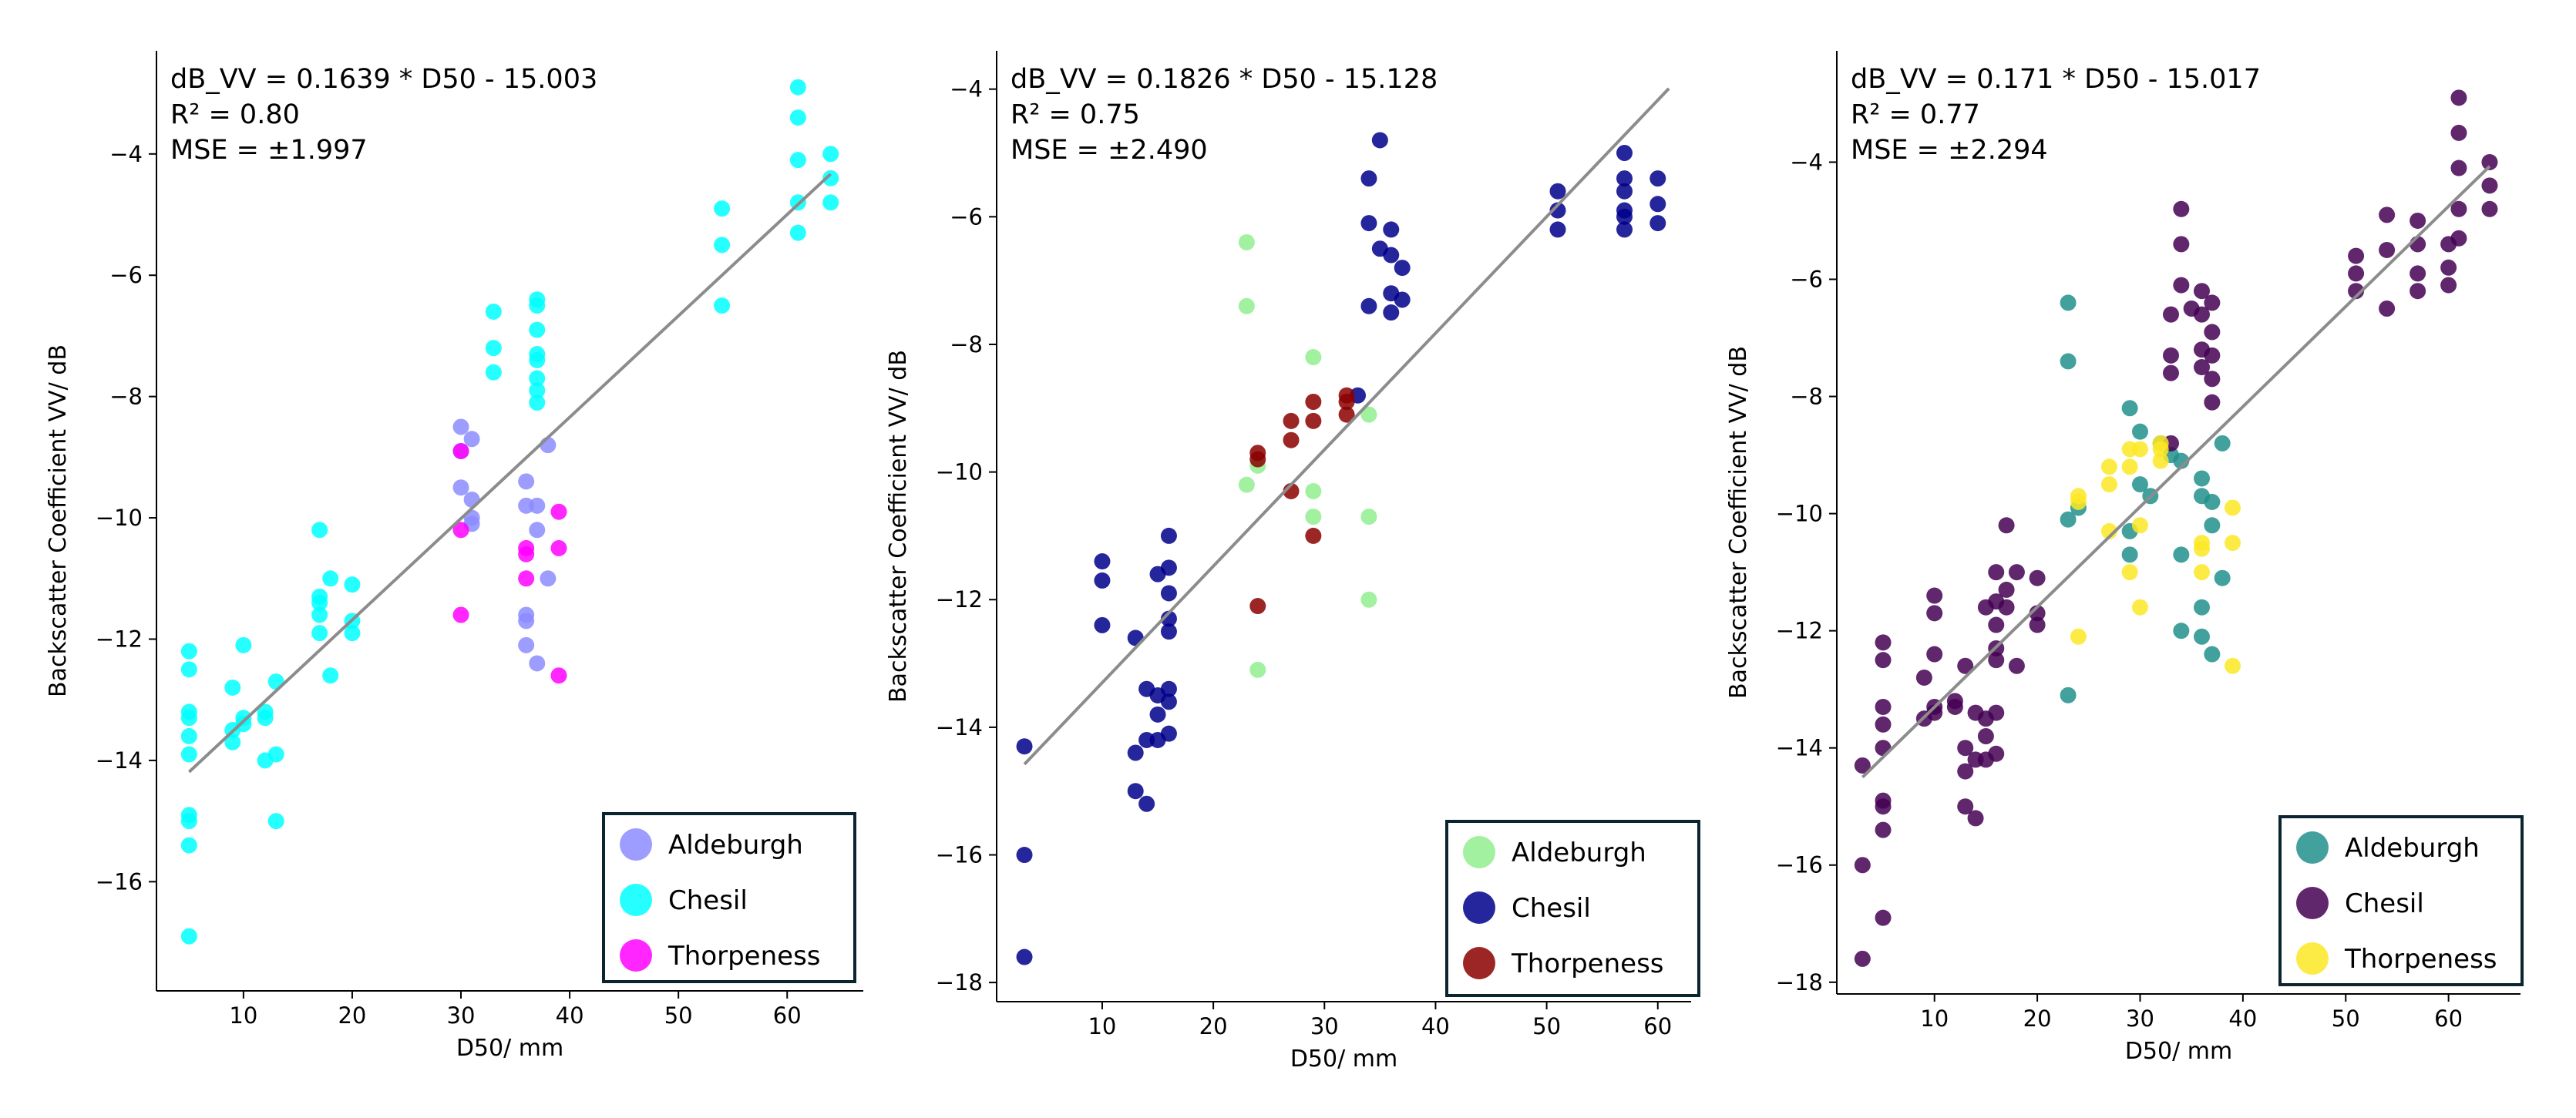  I want to click on x-axis-label: D50/ mm, so click(1343, 1059).